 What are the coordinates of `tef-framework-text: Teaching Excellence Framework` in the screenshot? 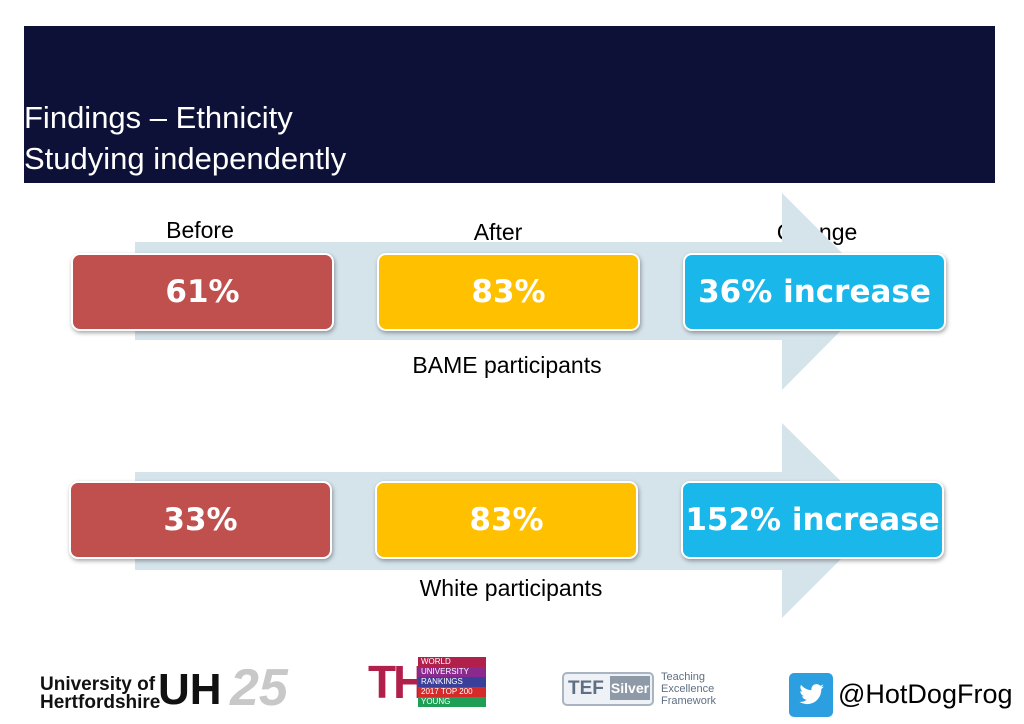 It's located at (689, 689).